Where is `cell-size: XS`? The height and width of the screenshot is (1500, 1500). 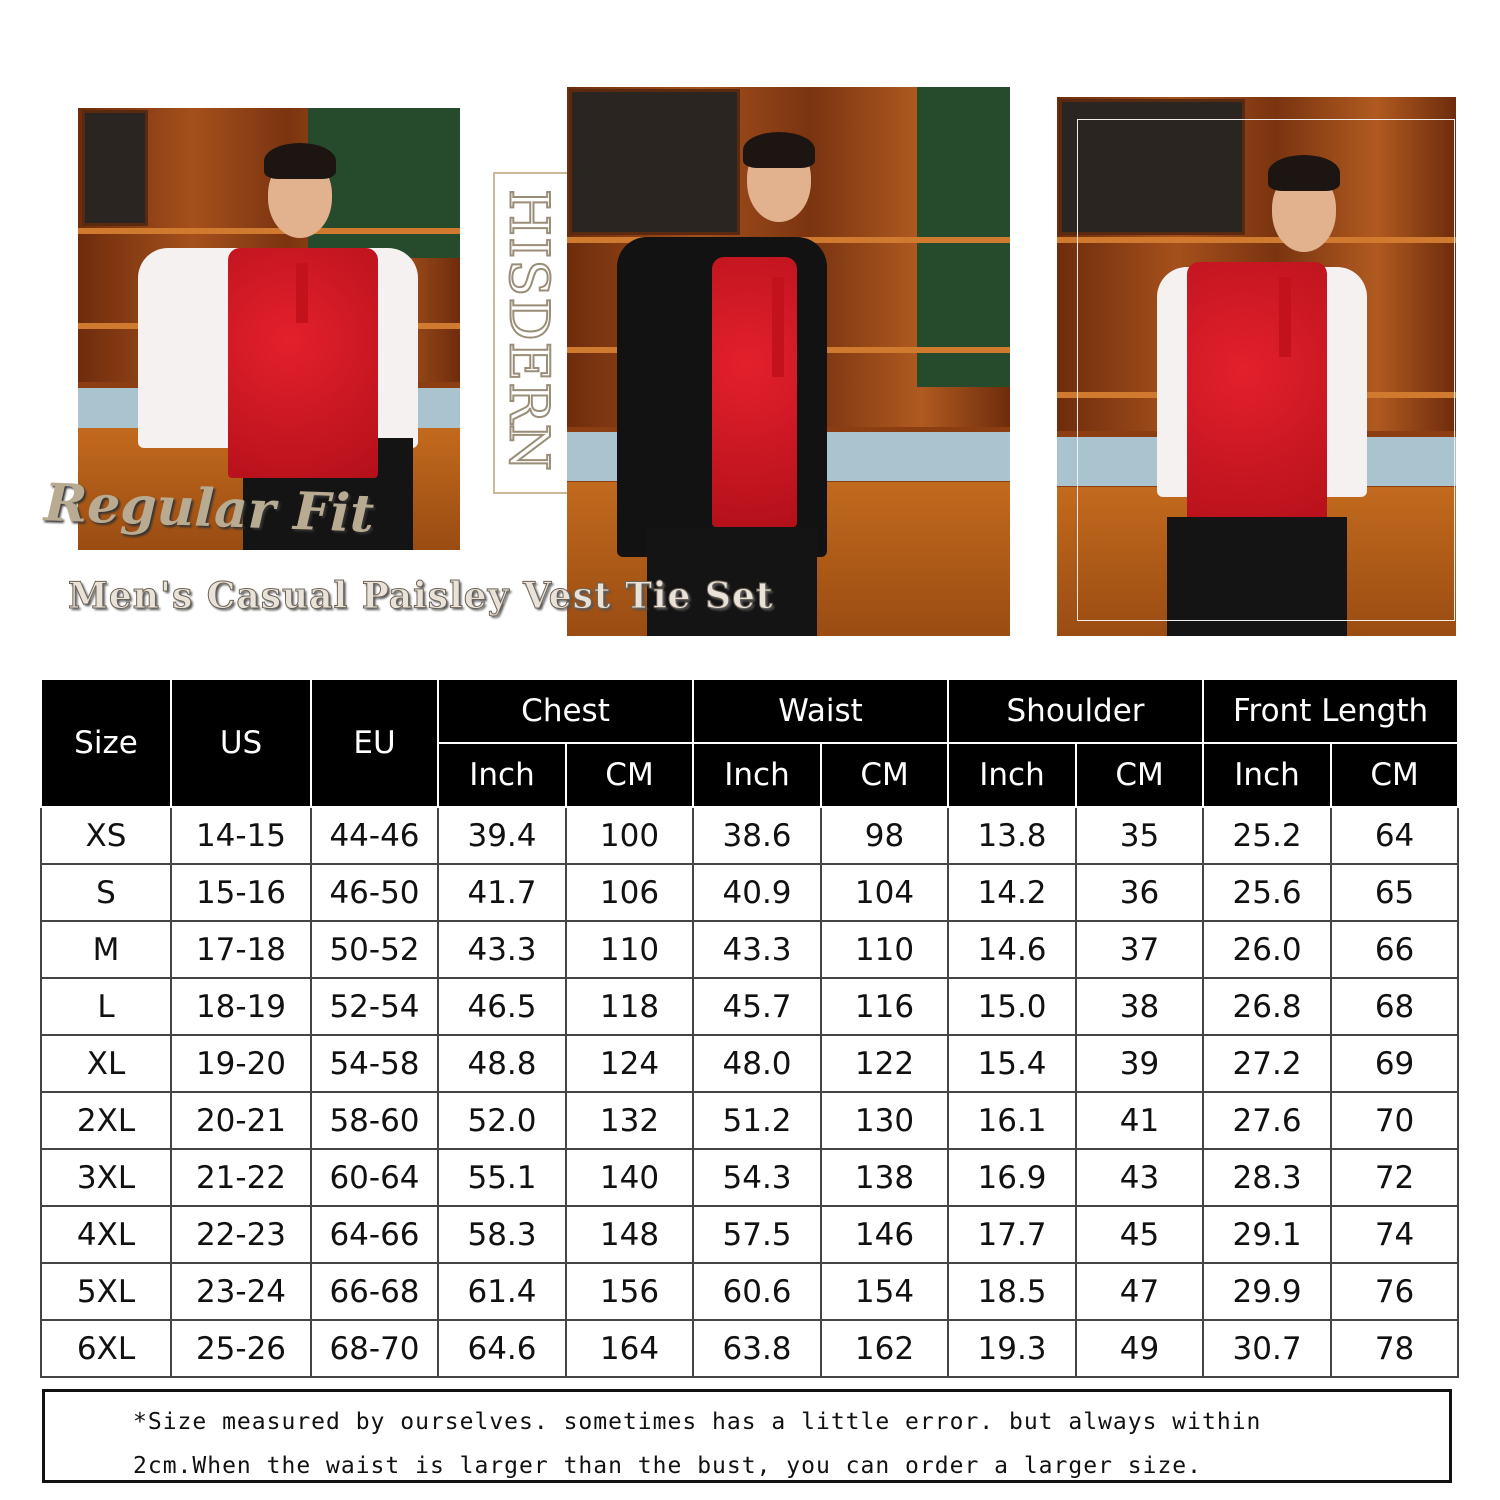 cell-size: XS is located at coordinates (106, 835).